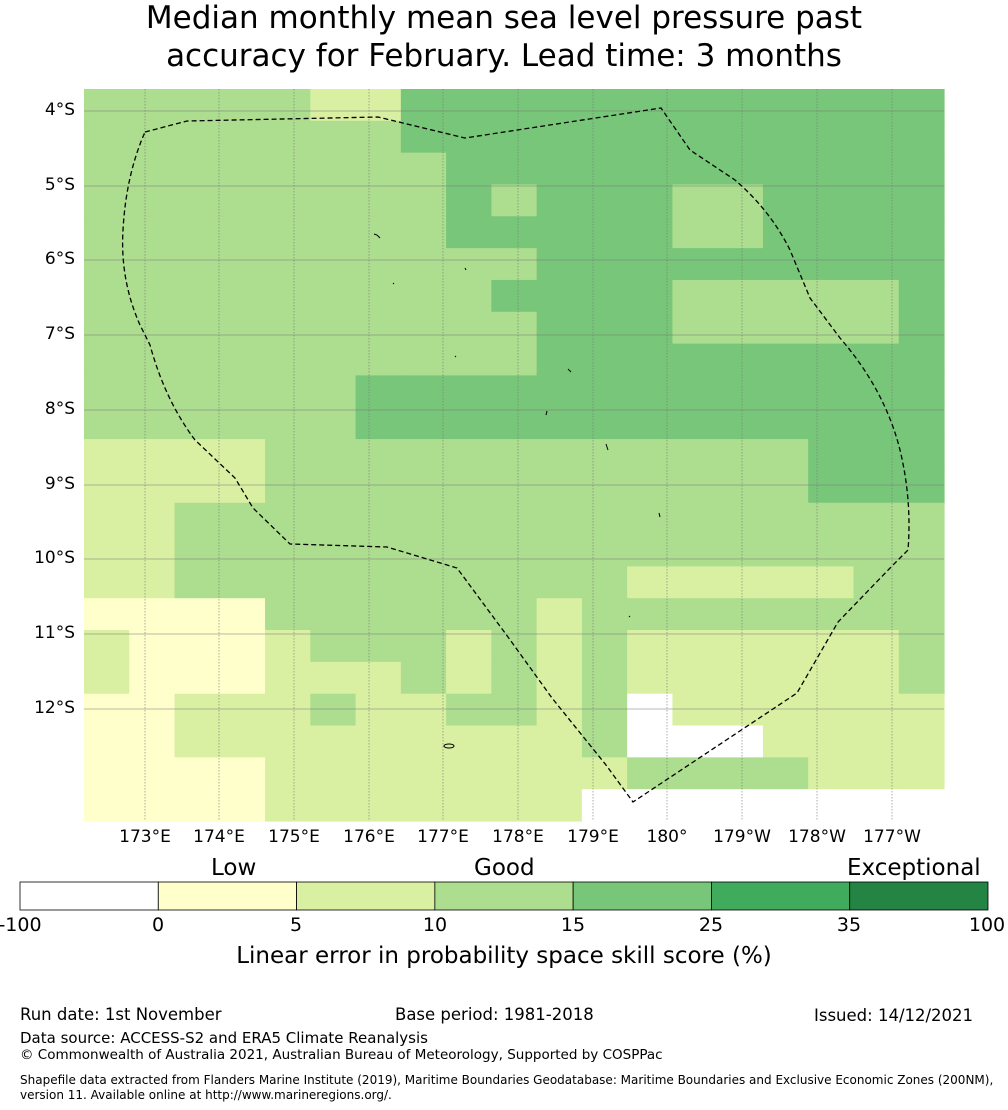 This screenshot has height=1110, width=1008. What do you see at coordinates (296, 925) in the screenshot?
I see `tick-5: 5` at bounding box center [296, 925].